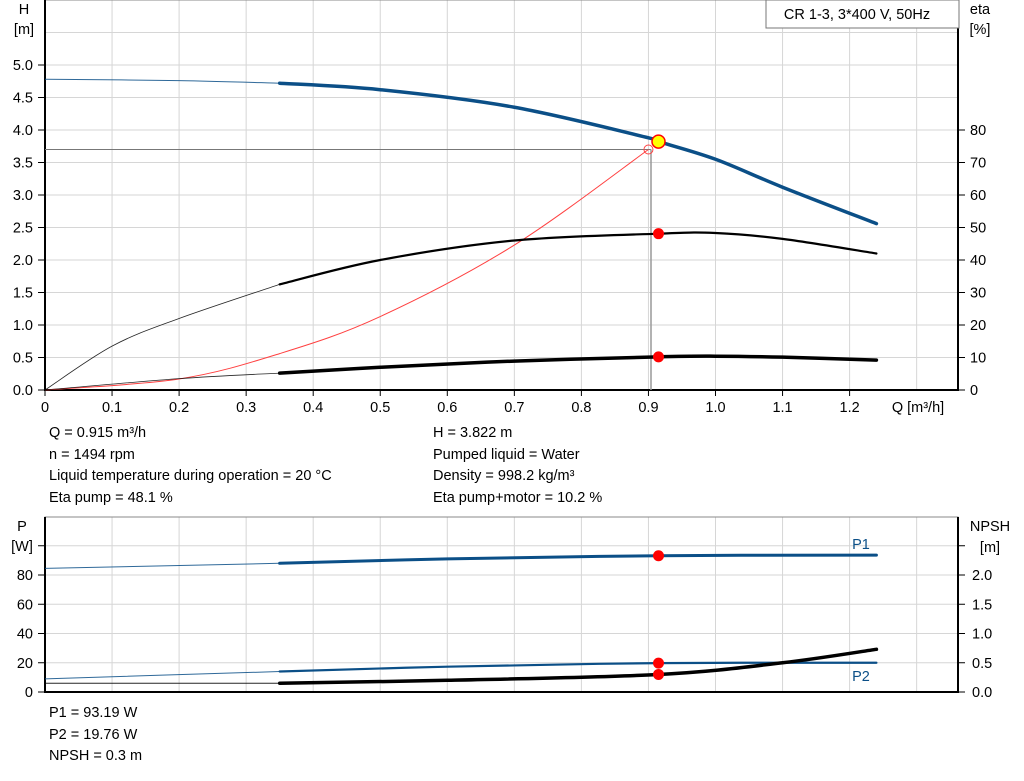  Describe the element at coordinates (162, 675) in the screenshot. I see `p2-curve-extrapolated` at that location.